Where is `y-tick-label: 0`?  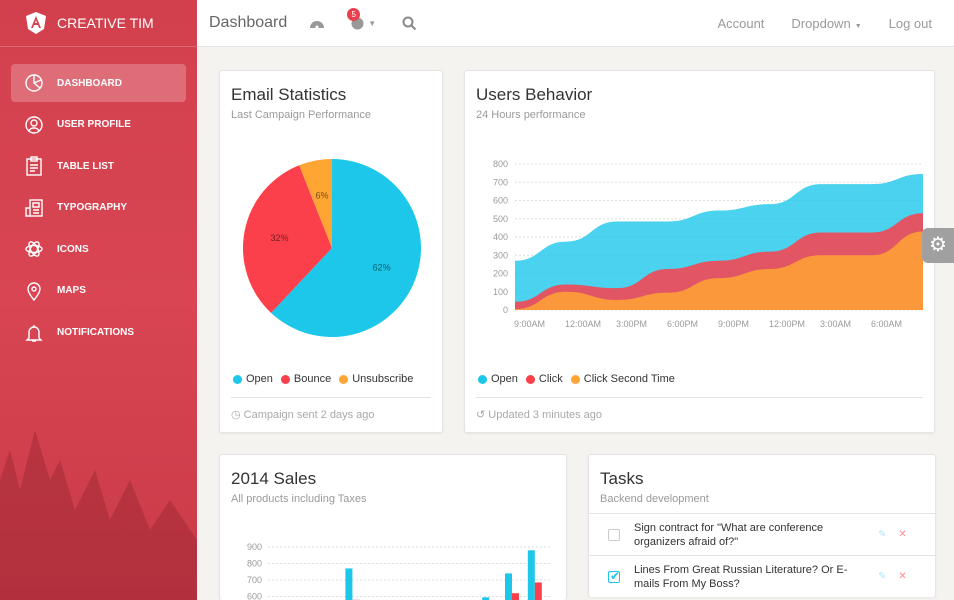 y-tick-label: 0 is located at coordinates (505, 310).